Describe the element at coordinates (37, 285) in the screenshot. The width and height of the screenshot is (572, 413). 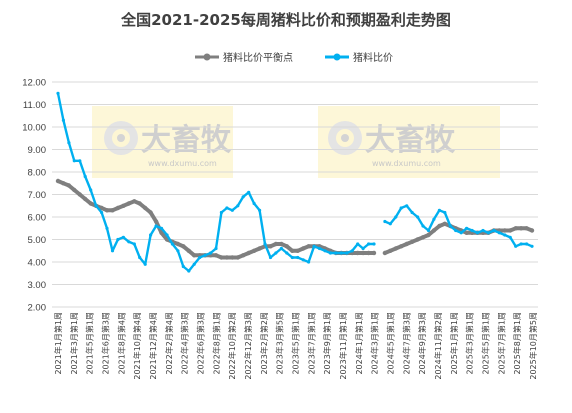
I see `y-tick-label: 3.00` at that location.